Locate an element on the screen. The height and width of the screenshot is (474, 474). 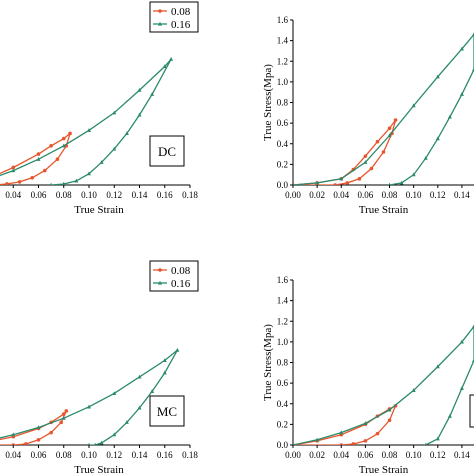
x-tick-label: 0.18 is located at coordinates (190, 195).